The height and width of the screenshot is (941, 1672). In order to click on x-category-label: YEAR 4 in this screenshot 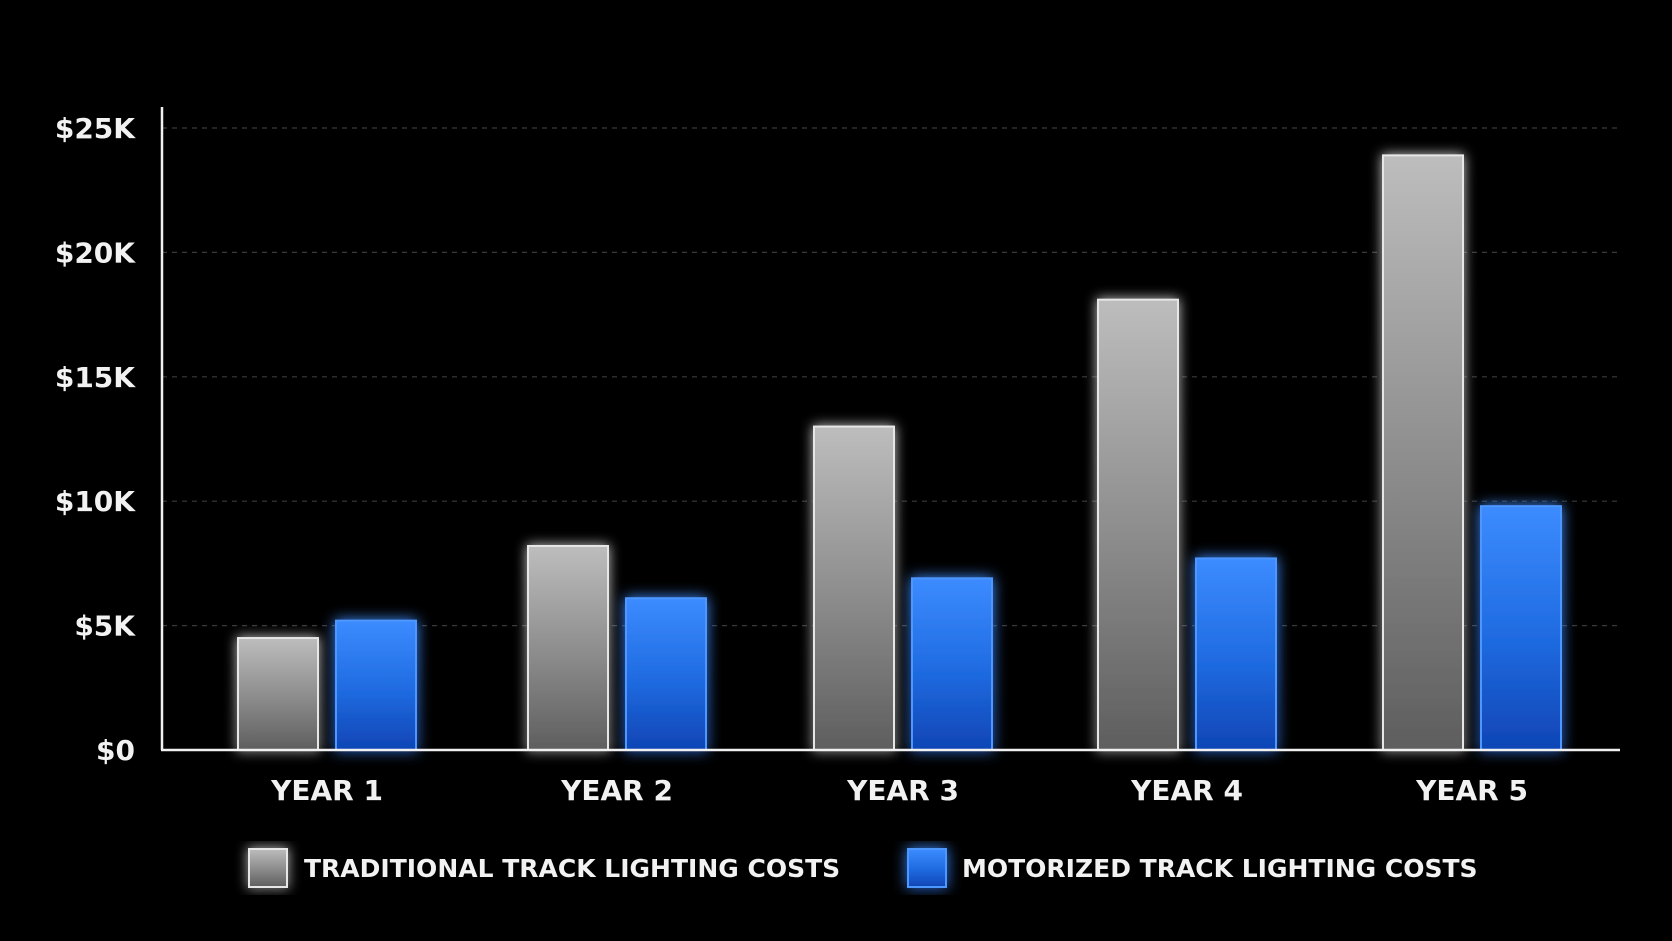, I will do `click(1186, 790)`.